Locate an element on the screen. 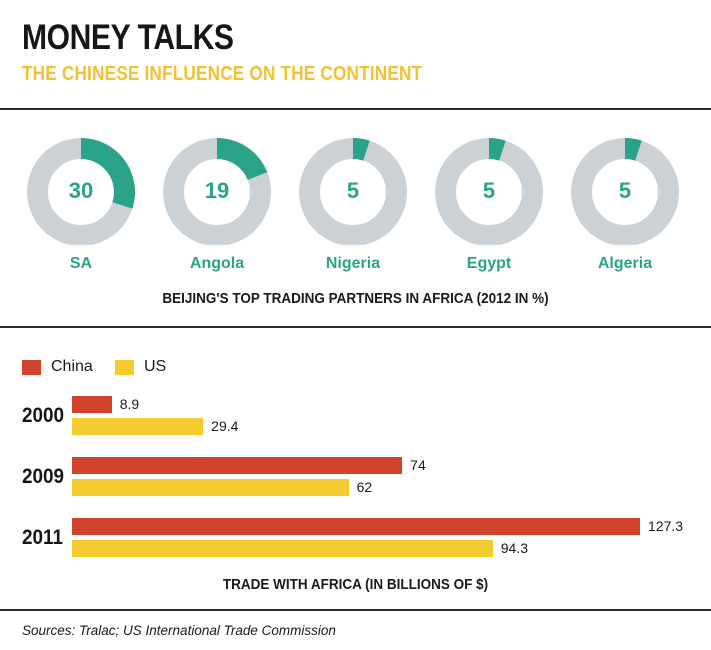  bar-value-us-2009: 62 is located at coordinates (364, 487).